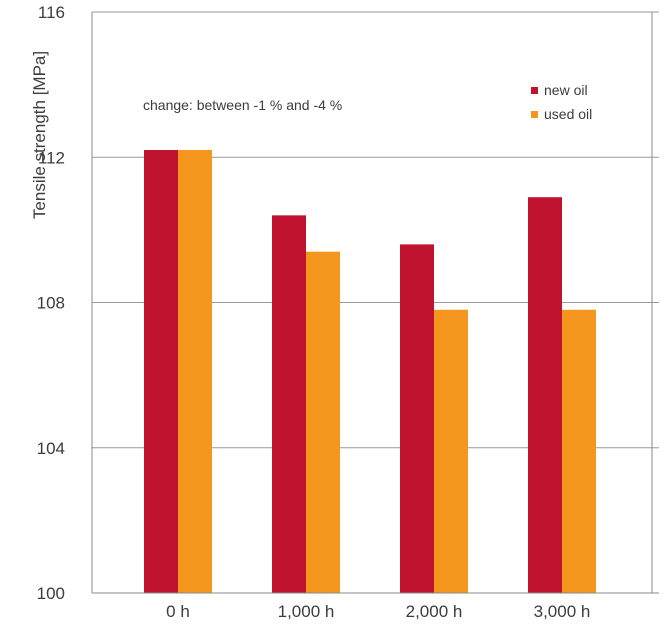  What do you see at coordinates (568, 114) in the screenshot?
I see `legend-label: used oil` at bounding box center [568, 114].